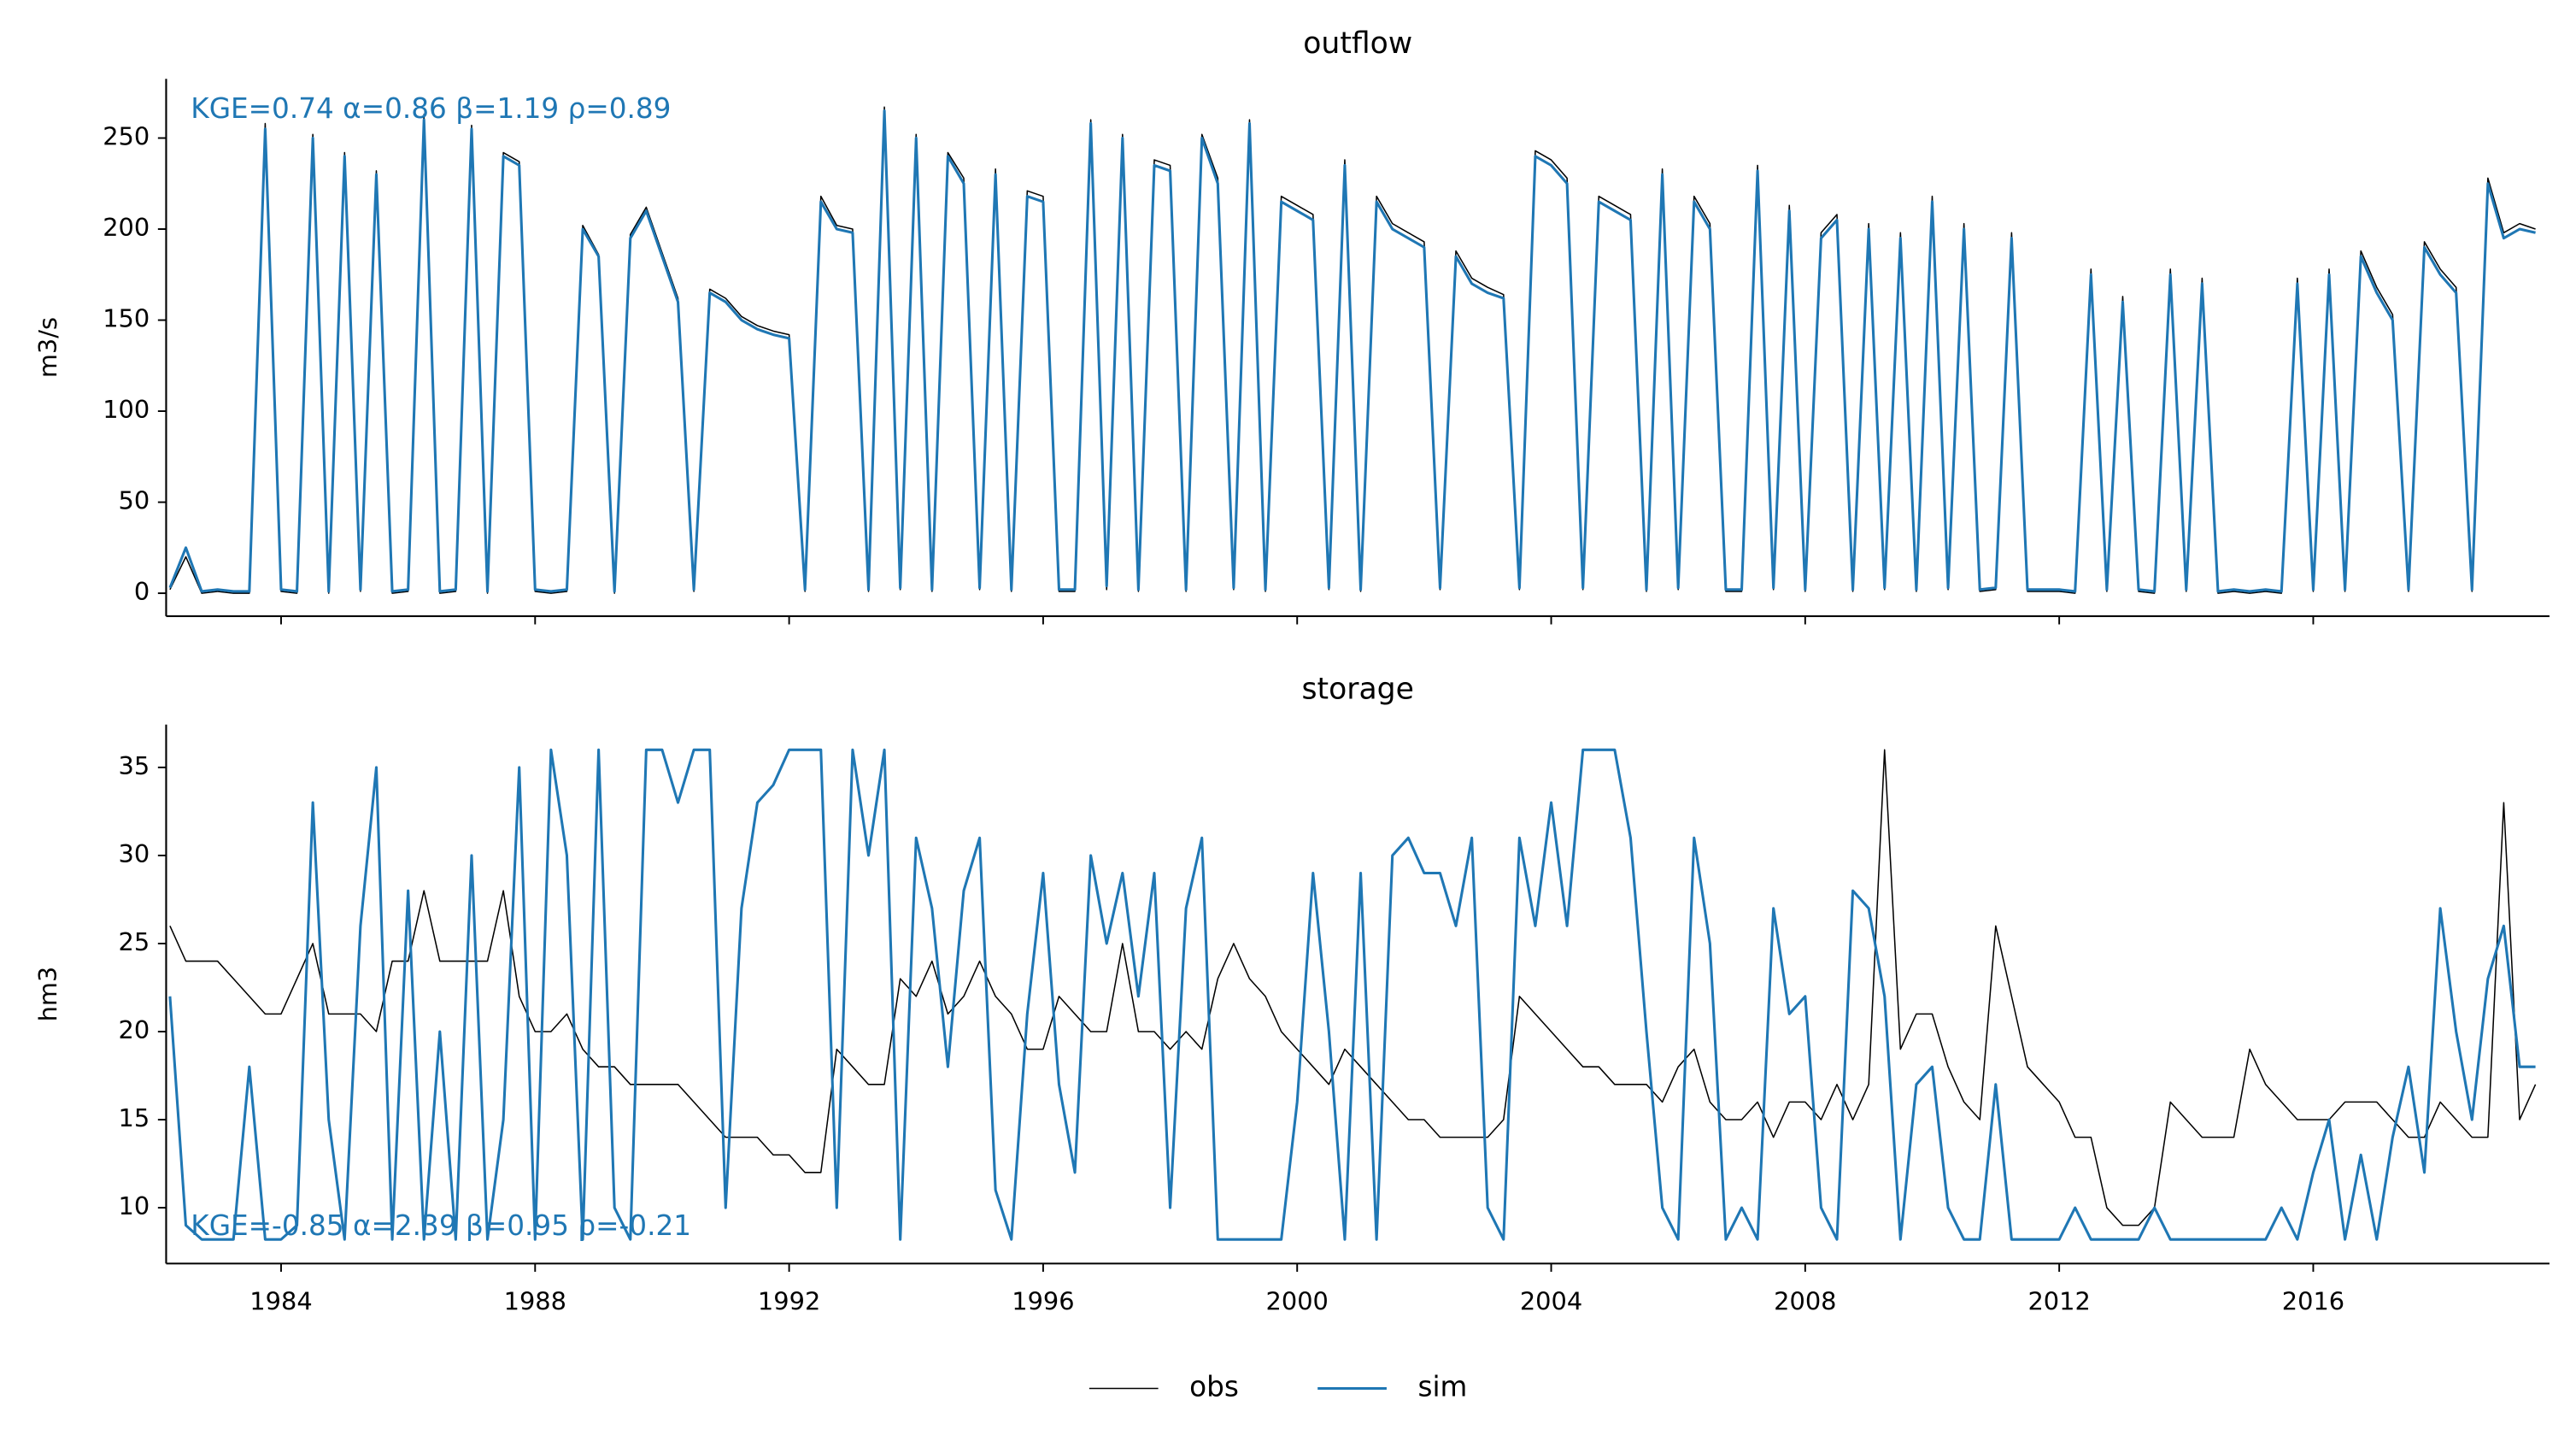 This screenshot has height=1441, width=2576. I want to click on legend-label: obs, so click(1214, 1386).